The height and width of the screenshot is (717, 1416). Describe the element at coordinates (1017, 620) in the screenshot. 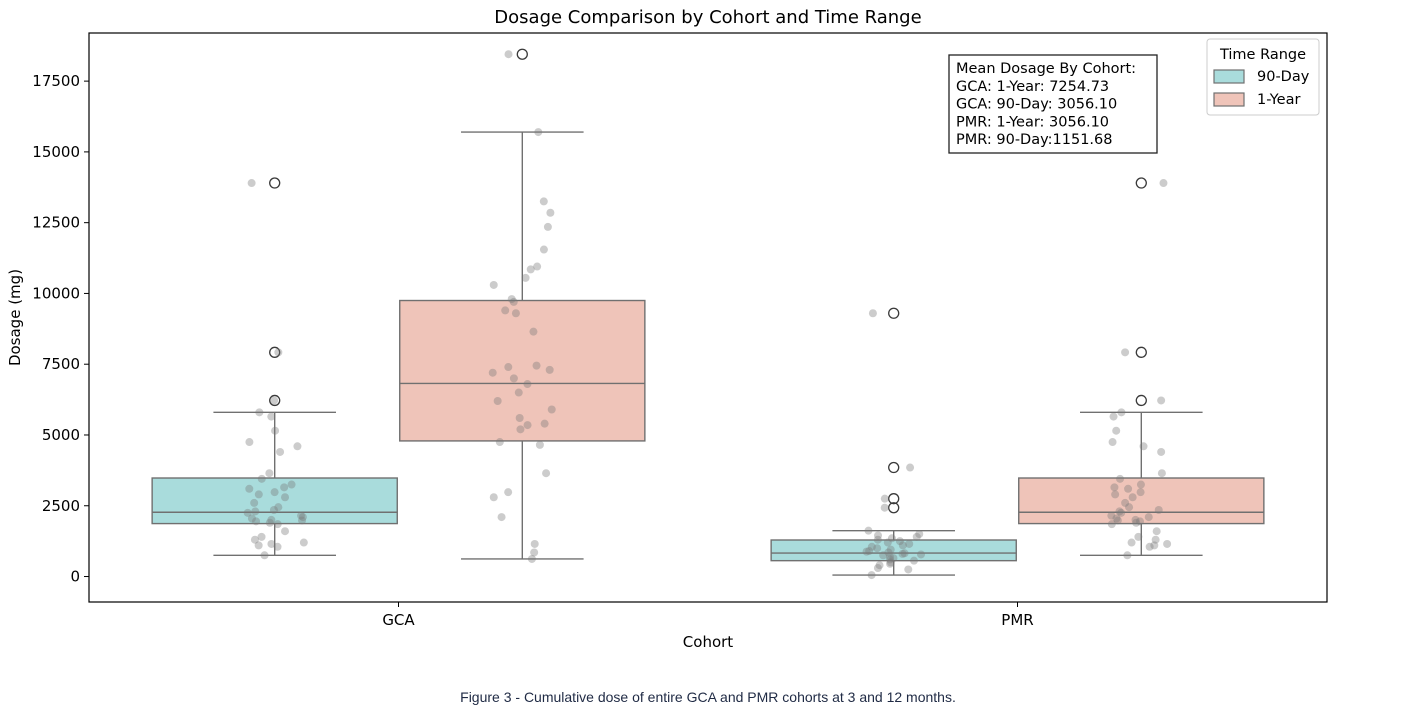

I see `x-tick-label-pmr: PMR` at that location.